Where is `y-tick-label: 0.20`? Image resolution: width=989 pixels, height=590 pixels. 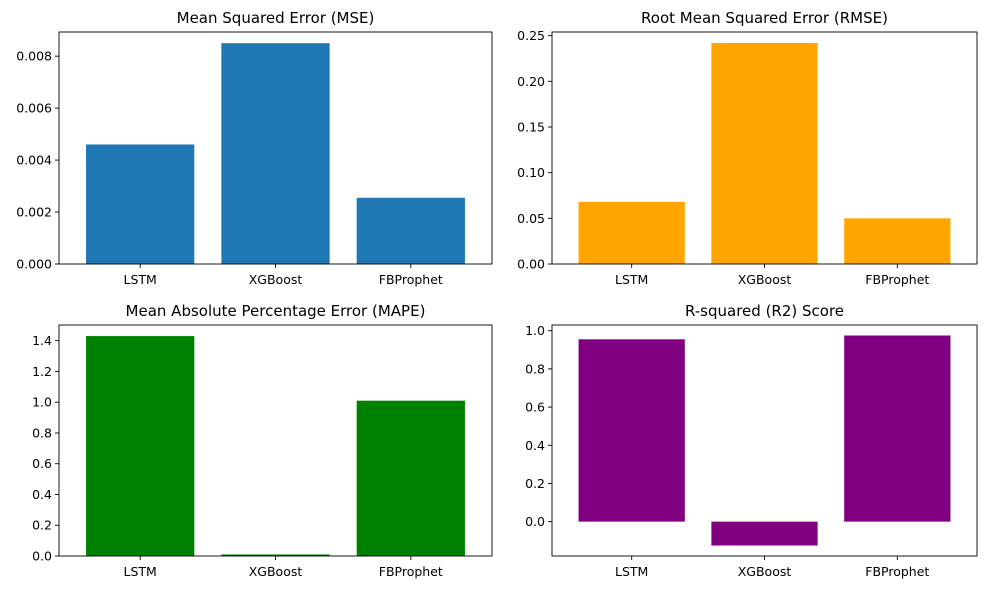
y-tick-label: 0.20 is located at coordinates (531, 81).